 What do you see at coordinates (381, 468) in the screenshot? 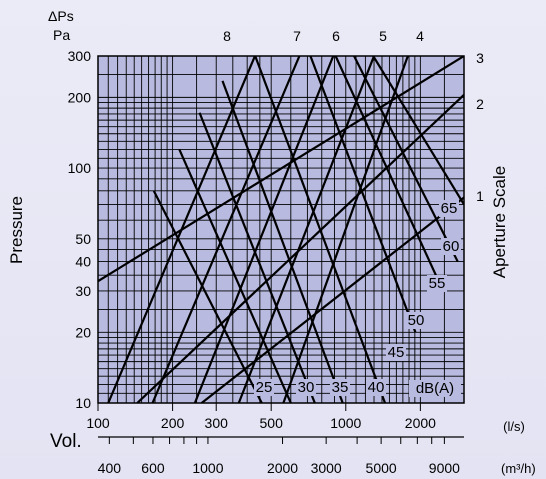
I see `x-tick-bottom-label: 5000` at bounding box center [381, 468].